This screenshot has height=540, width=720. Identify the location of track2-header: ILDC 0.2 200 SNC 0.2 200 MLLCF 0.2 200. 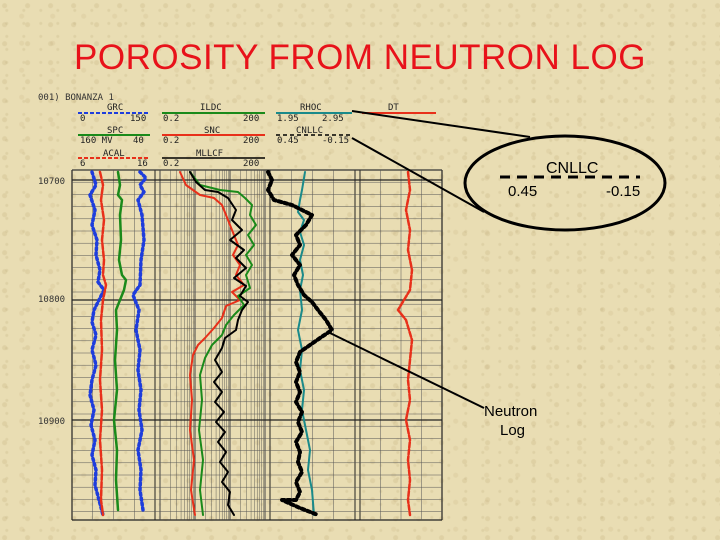
(213, 136).